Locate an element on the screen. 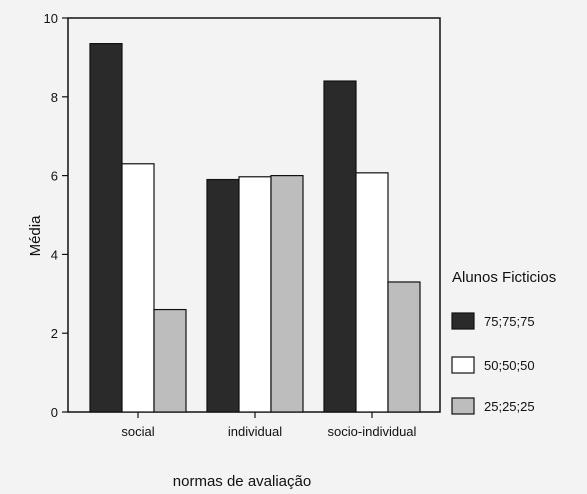 This screenshot has width=587, height=494. y-tick-label: 8 is located at coordinates (54, 97).